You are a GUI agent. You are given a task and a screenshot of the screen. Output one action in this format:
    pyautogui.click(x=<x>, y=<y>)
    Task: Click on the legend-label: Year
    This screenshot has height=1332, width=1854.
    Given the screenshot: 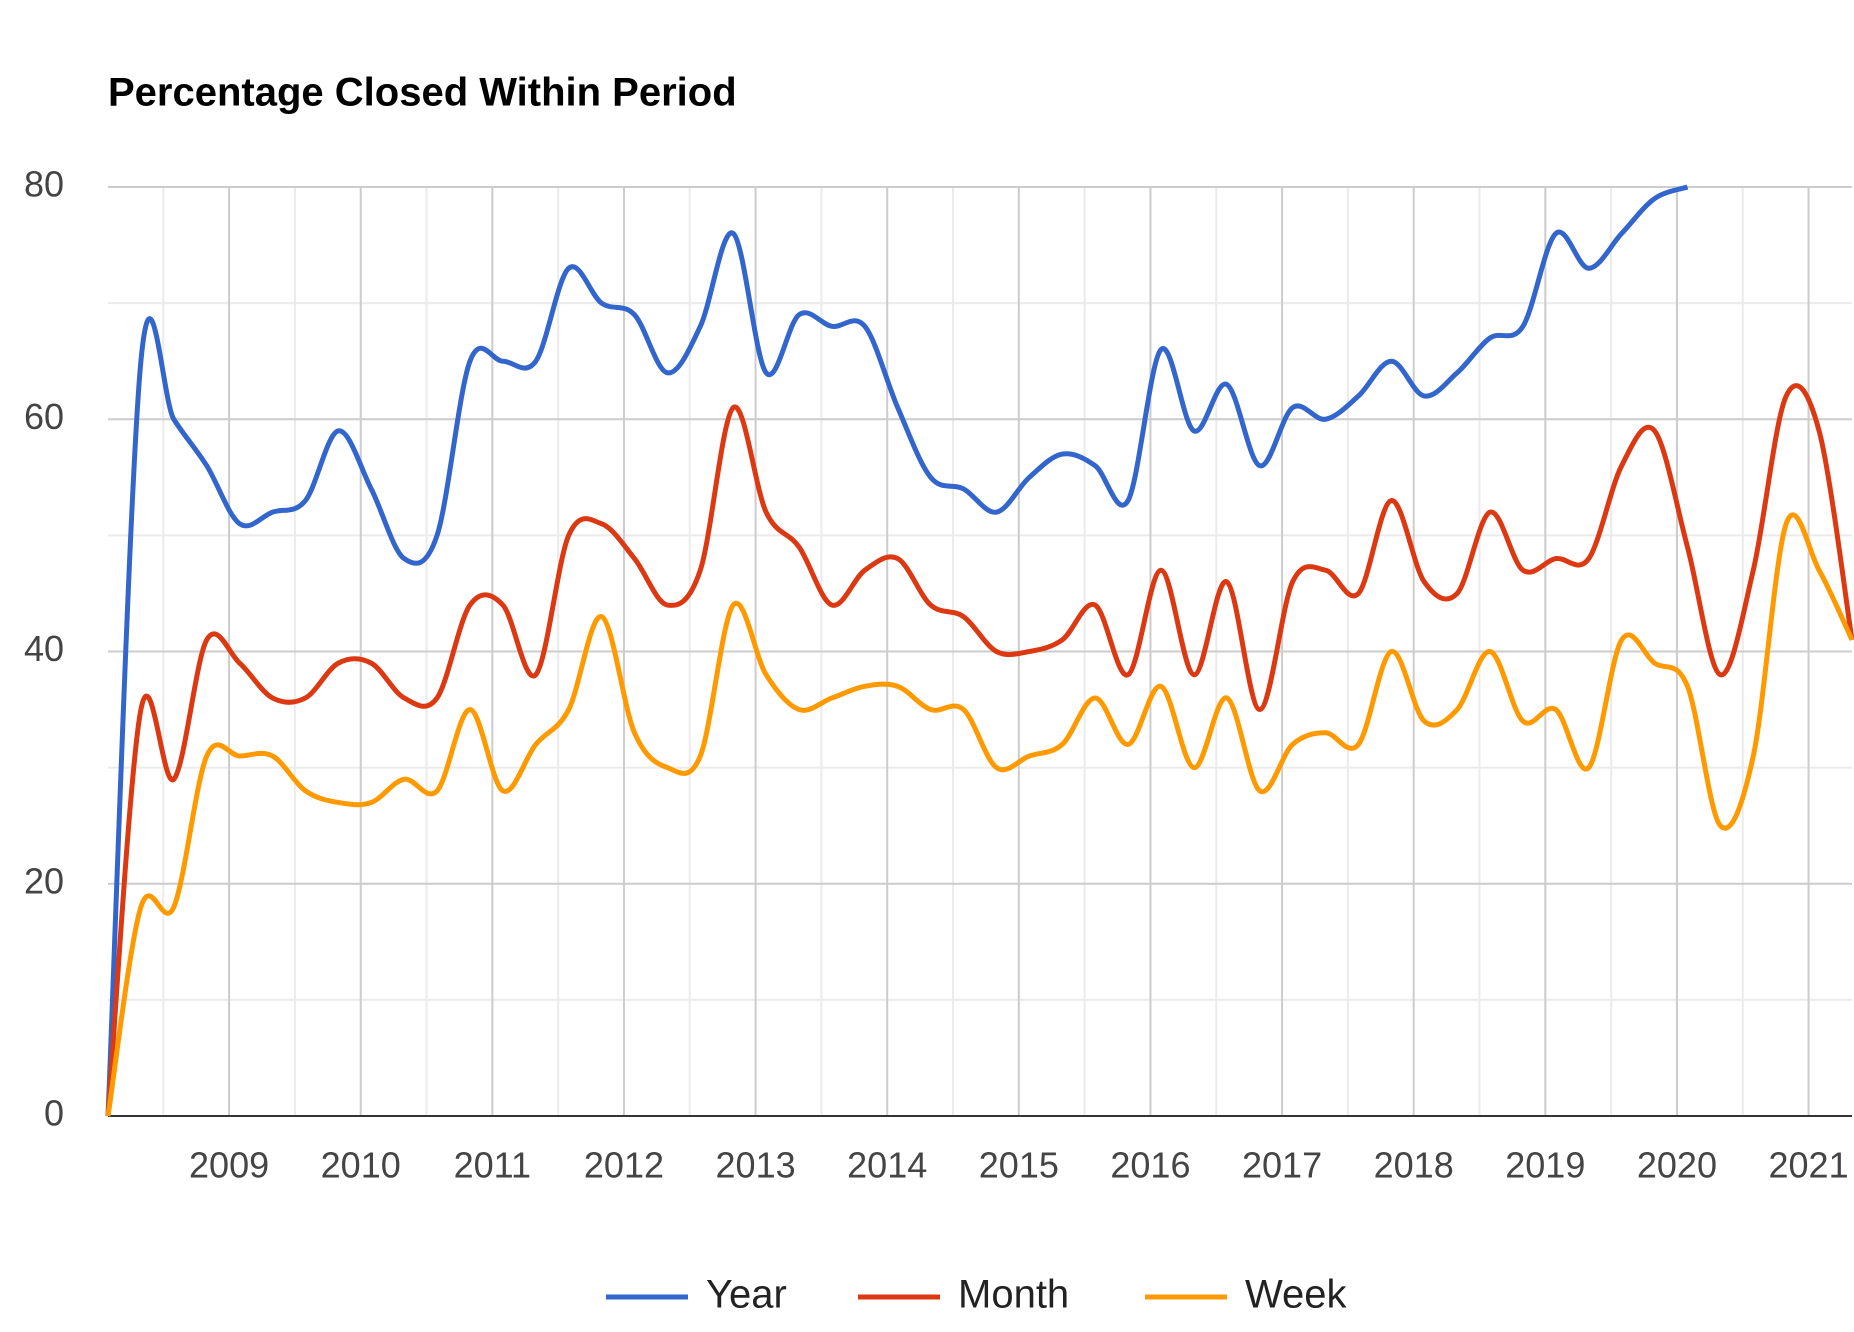 What is the action you would take?
    pyautogui.click(x=746, y=1295)
    